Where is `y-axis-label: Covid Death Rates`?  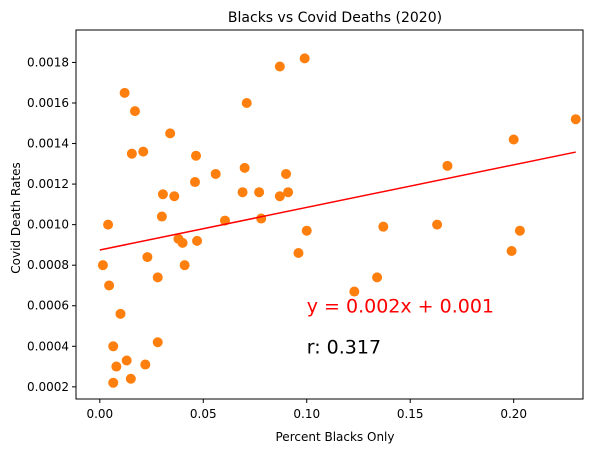 y-axis-label: Covid Death Rates is located at coordinates (16, 217).